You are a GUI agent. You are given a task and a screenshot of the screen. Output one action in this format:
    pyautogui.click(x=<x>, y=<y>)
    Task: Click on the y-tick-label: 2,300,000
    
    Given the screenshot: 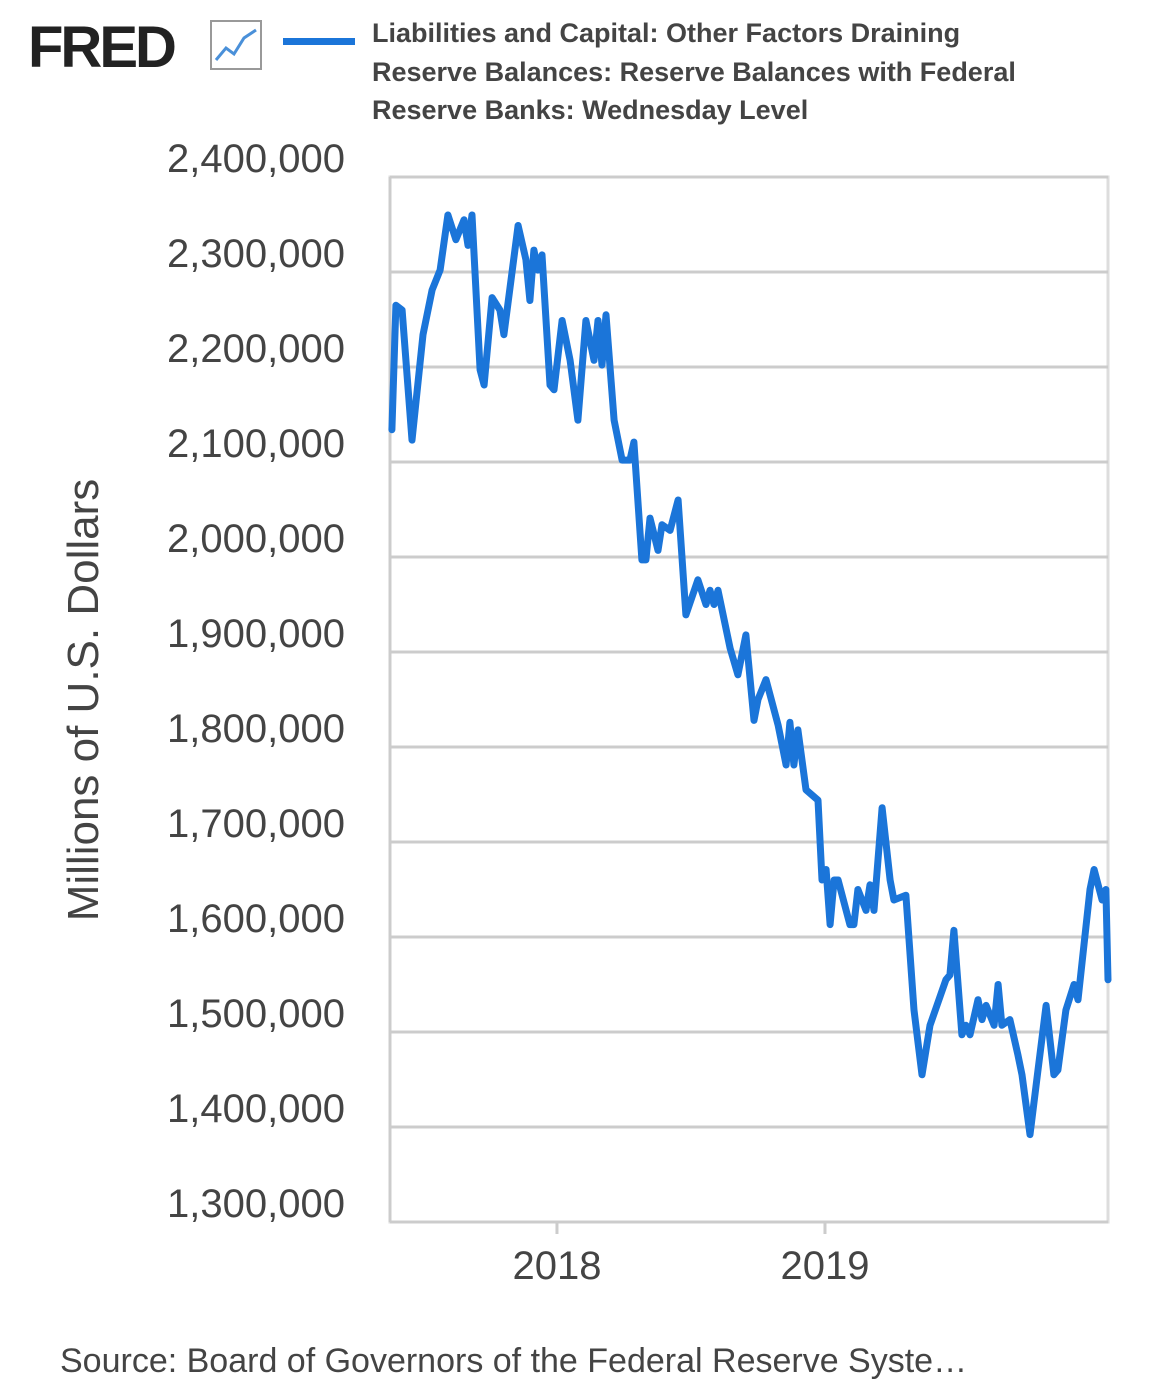 What is the action you would take?
    pyautogui.click(x=256, y=254)
    